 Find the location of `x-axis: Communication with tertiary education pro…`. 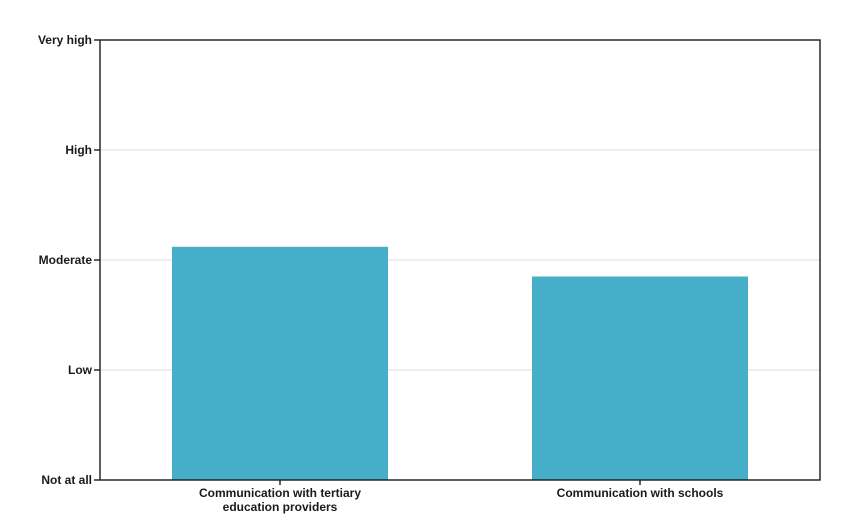

x-axis: Communication with tertiary education pro… is located at coordinates (461, 497).